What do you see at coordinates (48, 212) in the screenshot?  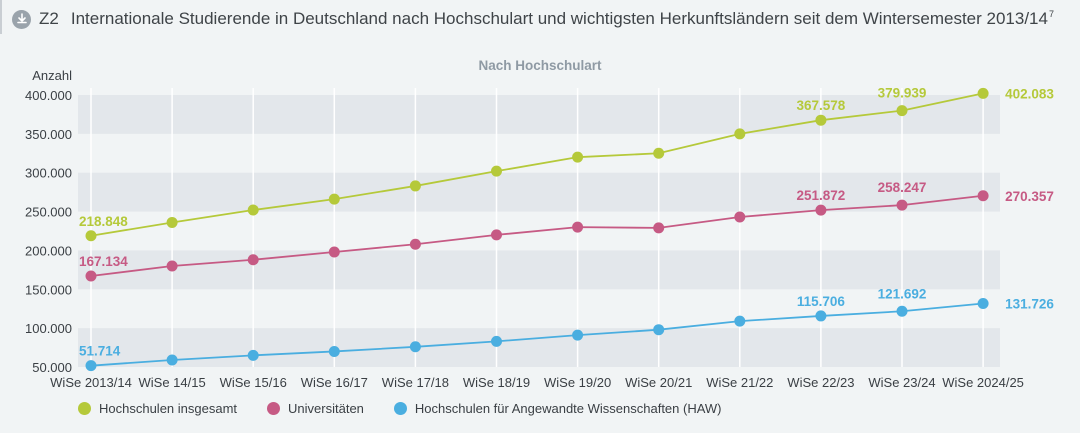 I see `y-tick-label: 250.000` at bounding box center [48, 212].